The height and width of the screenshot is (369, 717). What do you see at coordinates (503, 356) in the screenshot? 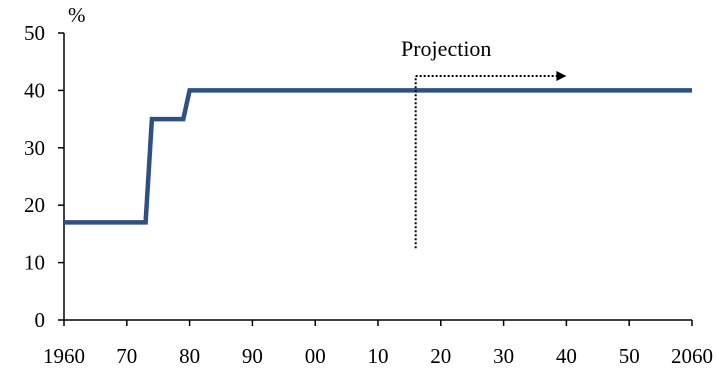
I see `x-tick-label: 30` at bounding box center [503, 356].